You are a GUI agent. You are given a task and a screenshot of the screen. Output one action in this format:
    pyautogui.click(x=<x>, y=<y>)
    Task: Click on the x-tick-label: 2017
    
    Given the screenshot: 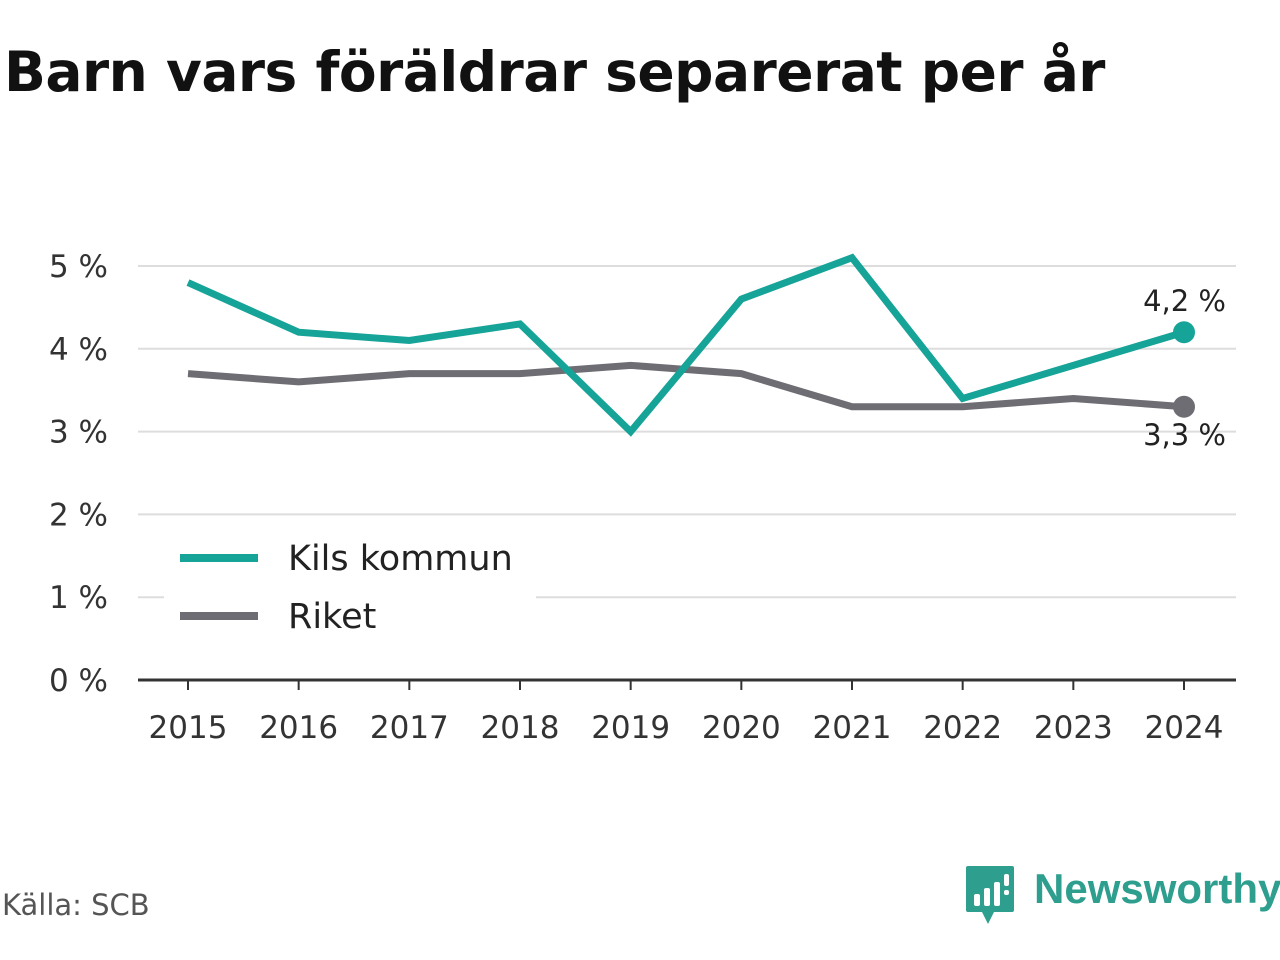 What is the action you would take?
    pyautogui.click(x=409, y=728)
    